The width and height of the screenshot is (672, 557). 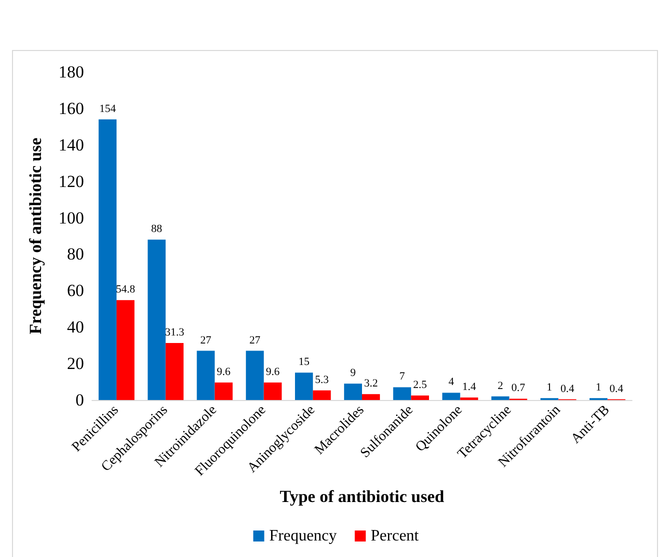 I want to click on y-tick-label: 140, so click(x=71, y=144).